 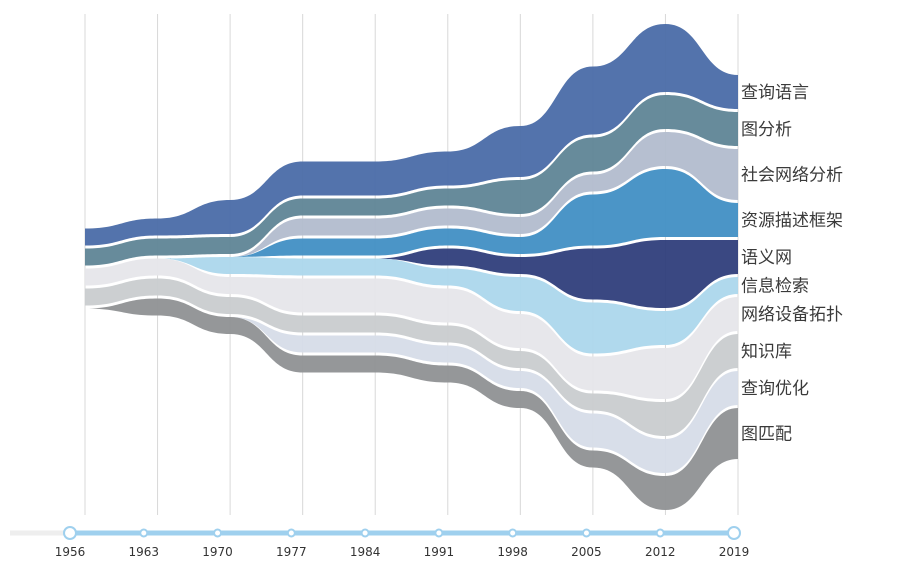 What do you see at coordinates (775, 287) in the screenshot?
I see `series-label: 信息检索` at bounding box center [775, 287].